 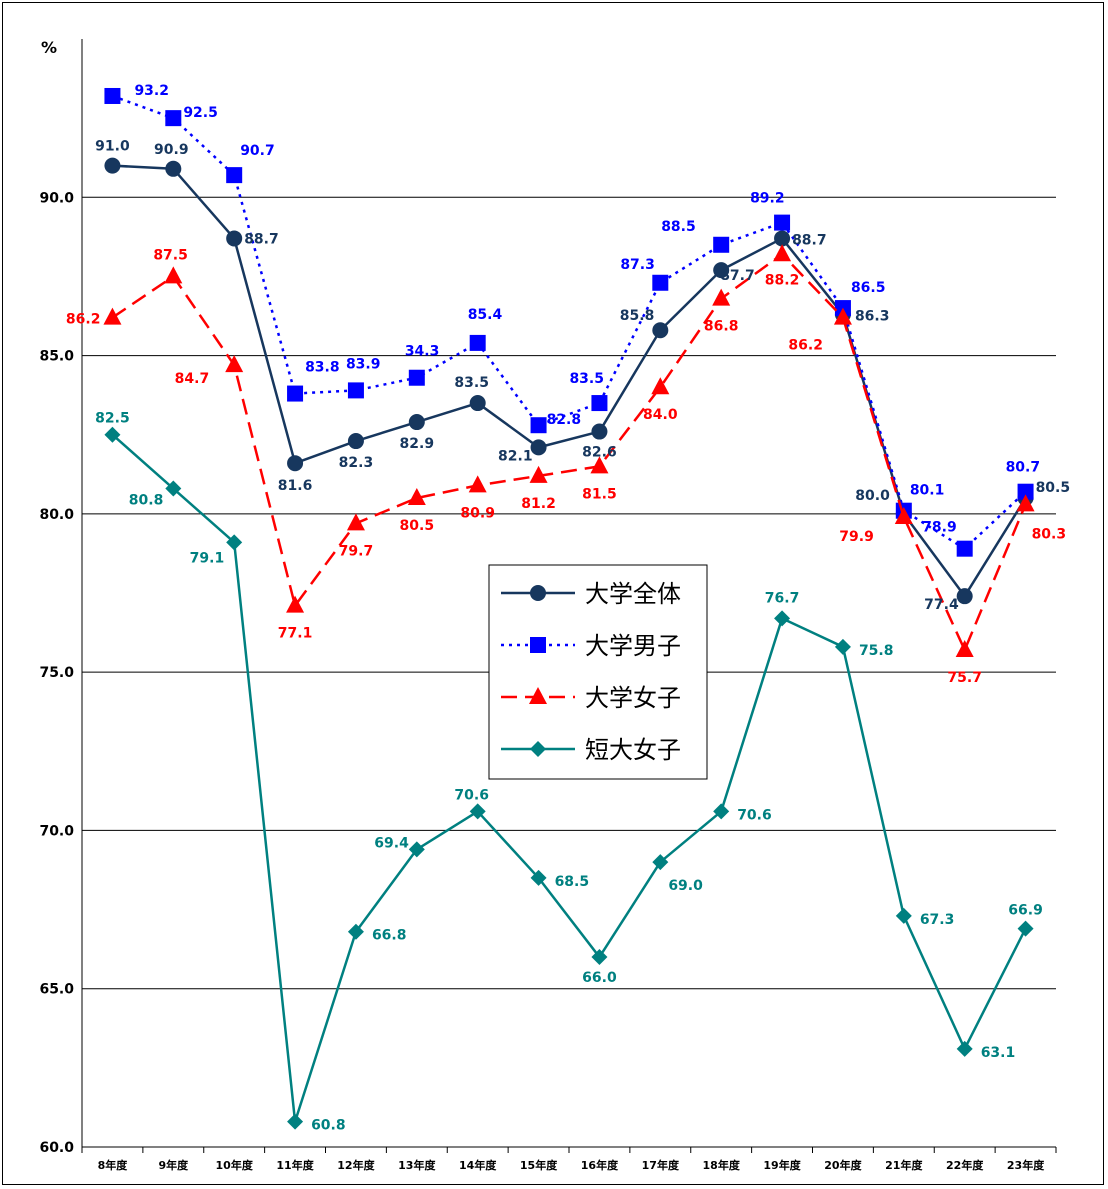 What do you see at coordinates (356, 463) in the screenshot?
I see `data-label: 82.3` at bounding box center [356, 463].